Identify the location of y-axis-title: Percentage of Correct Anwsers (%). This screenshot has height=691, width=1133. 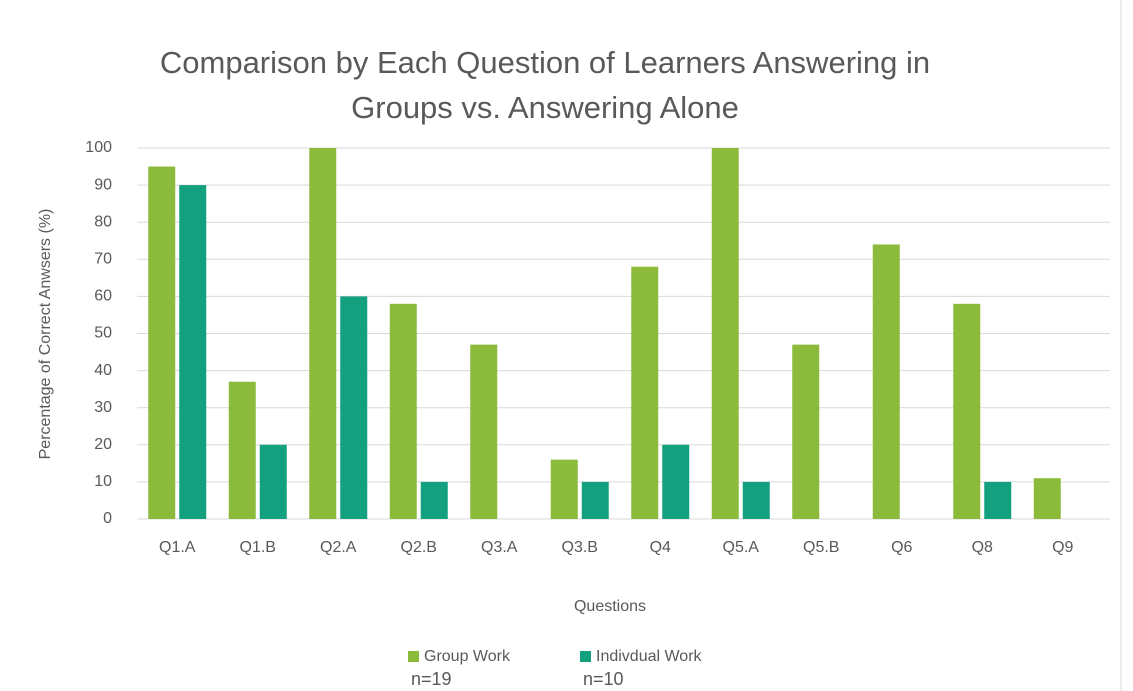
(45, 334).